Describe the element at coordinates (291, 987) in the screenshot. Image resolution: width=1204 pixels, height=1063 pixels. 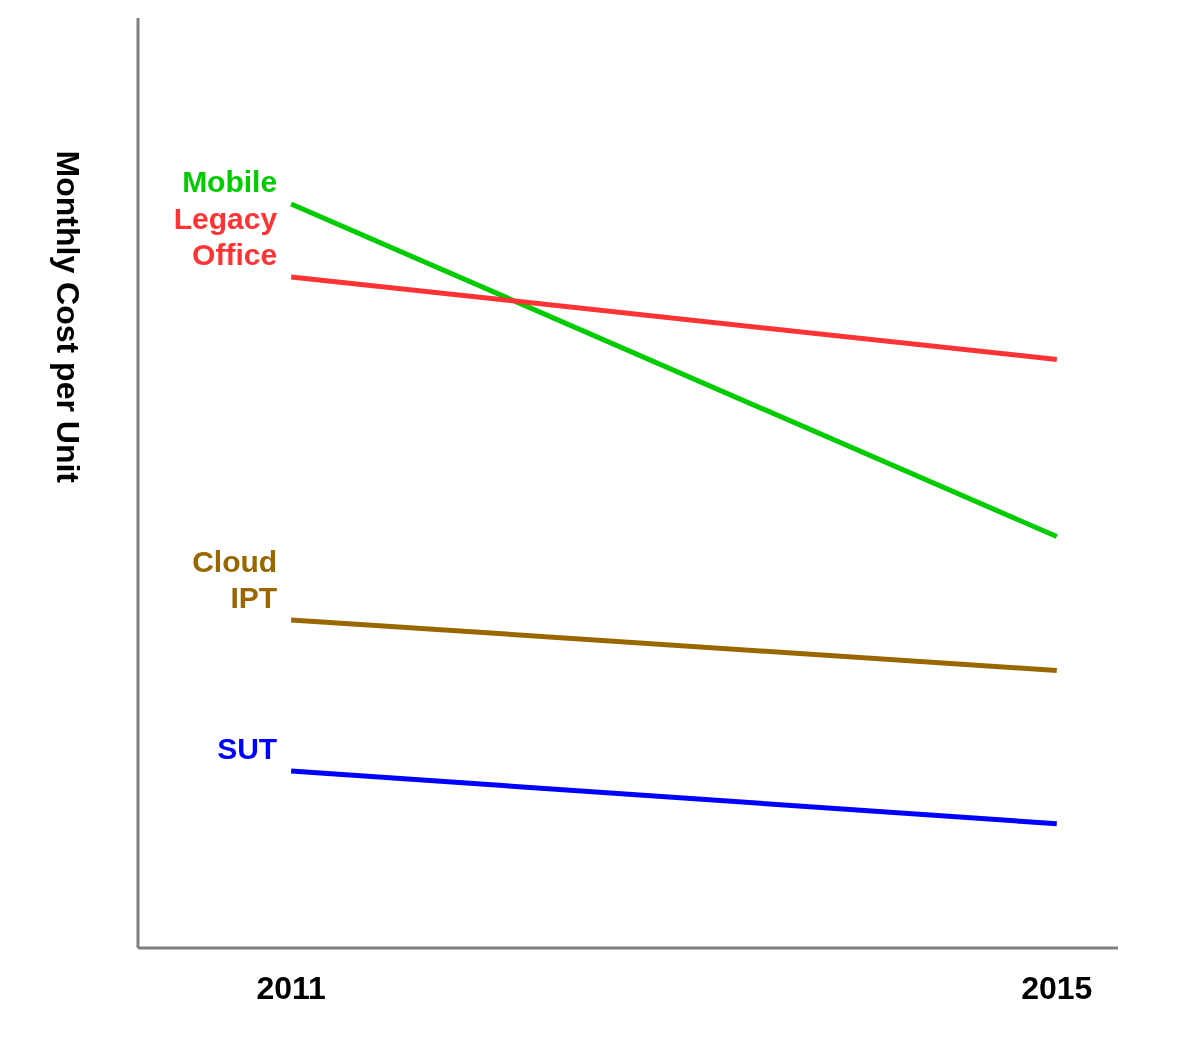
I see `x-tick-label: 2011` at that location.